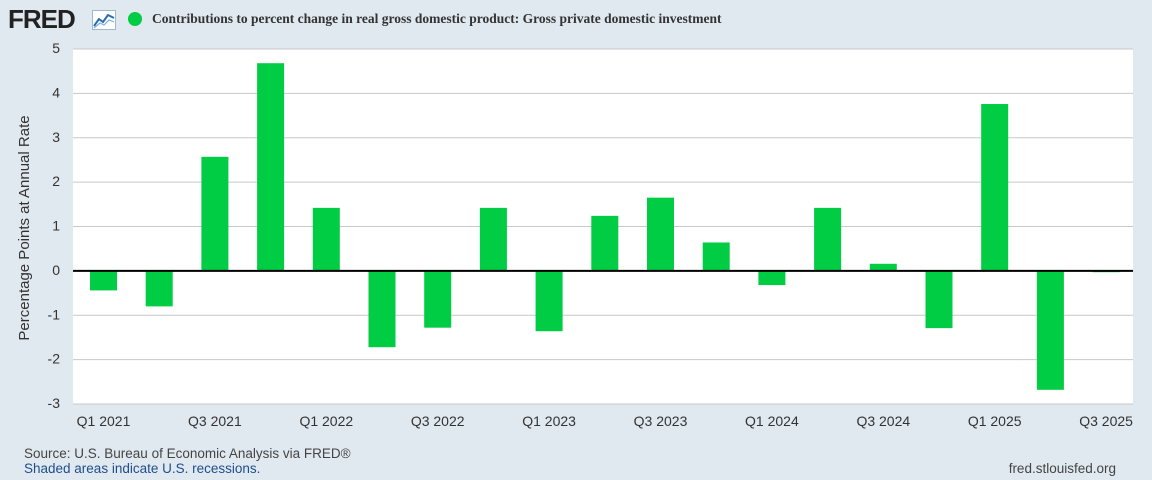  What do you see at coordinates (56, 137) in the screenshot?
I see `y-tick-label: 3` at bounding box center [56, 137].